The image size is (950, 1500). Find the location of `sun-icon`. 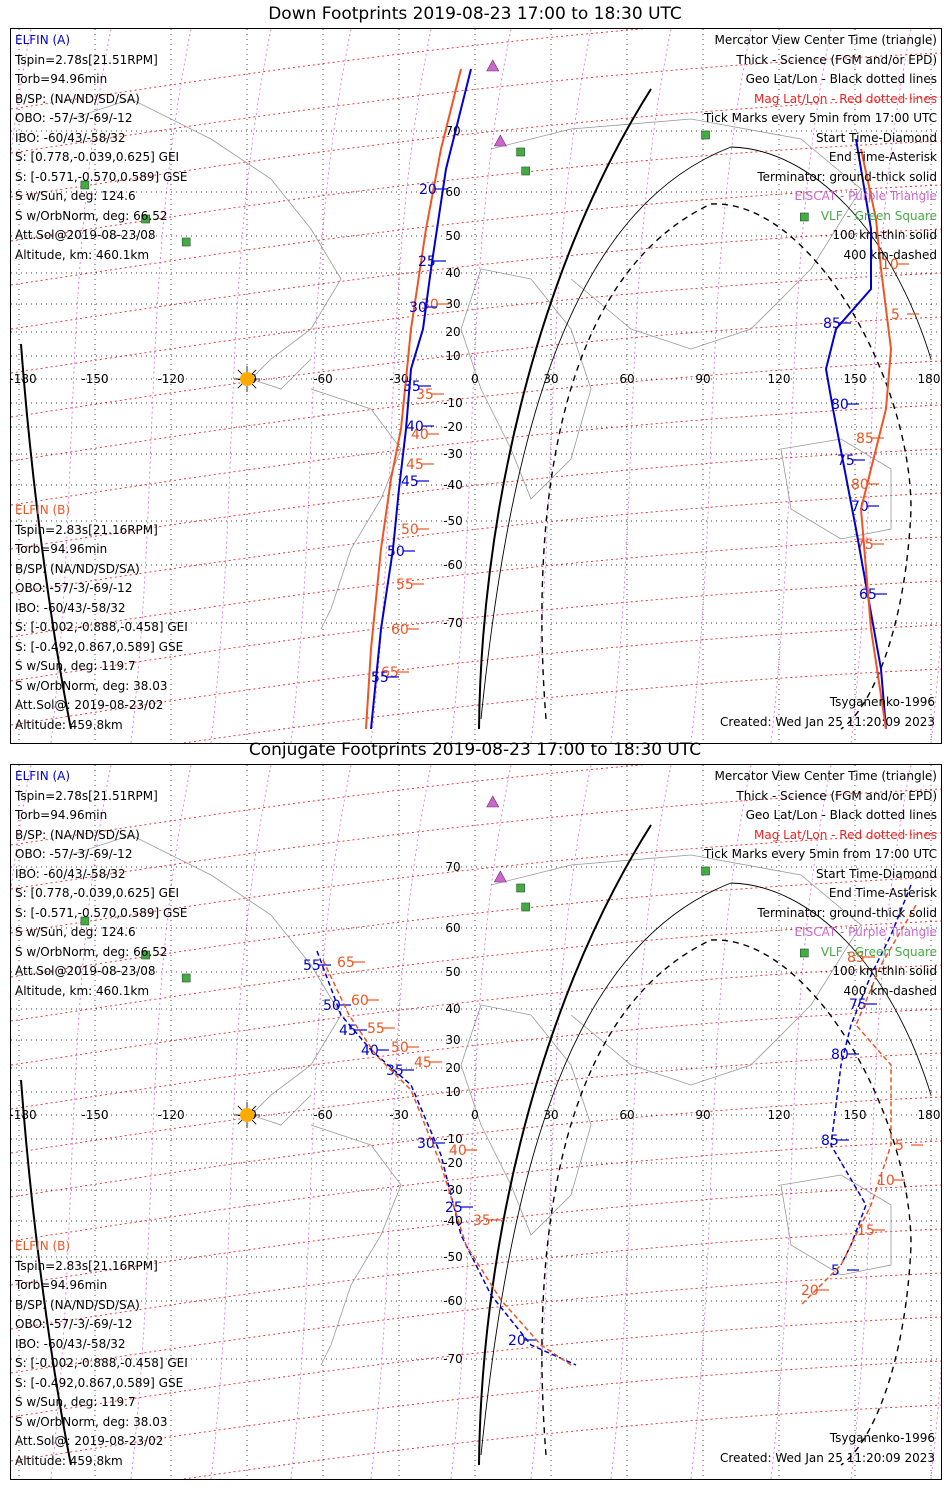

sun-icon is located at coordinates (247, 1115).